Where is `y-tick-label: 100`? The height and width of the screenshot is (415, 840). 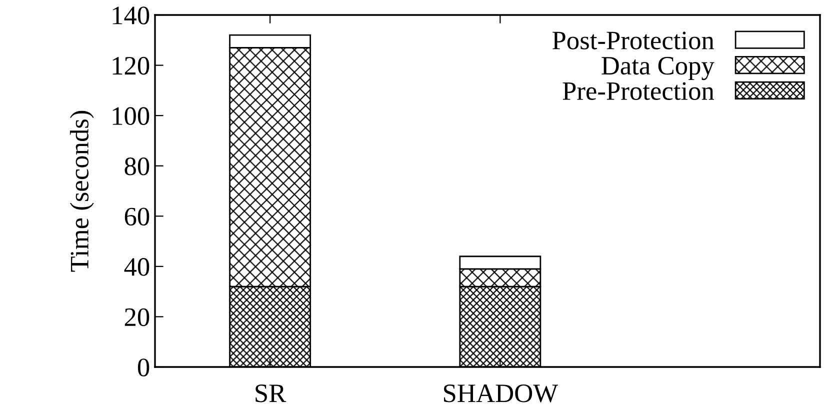 y-tick-label: 100 is located at coordinates (131, 116).